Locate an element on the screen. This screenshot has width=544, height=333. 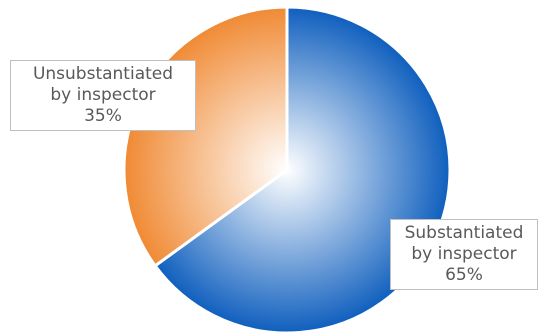
label-line-1: Substantiated is located at coordinates (464, 233).